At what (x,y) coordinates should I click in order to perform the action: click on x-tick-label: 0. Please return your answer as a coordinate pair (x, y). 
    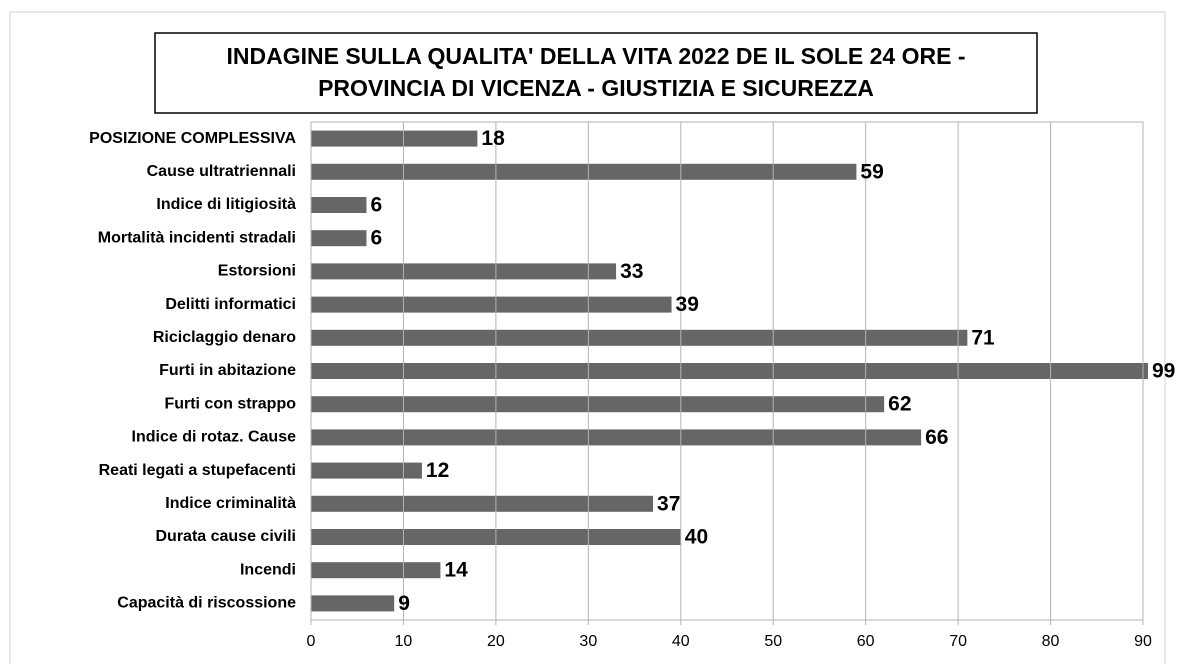
    Looking at the image, I should click on (311, 641).